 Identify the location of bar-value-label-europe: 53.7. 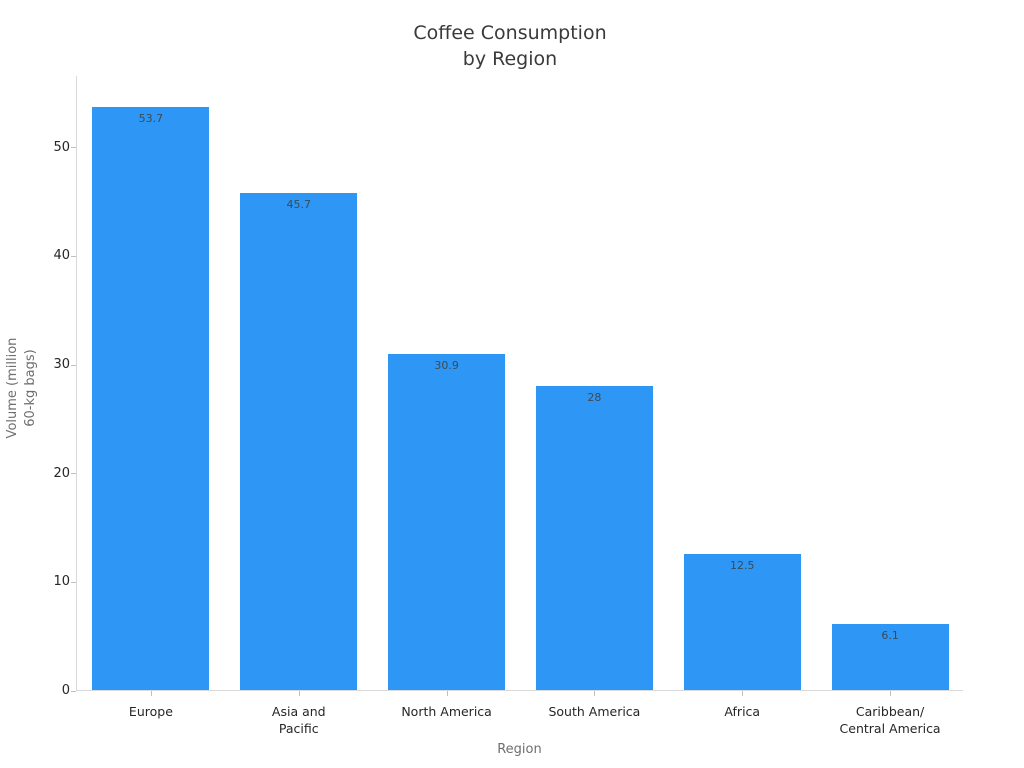
(151, 118).